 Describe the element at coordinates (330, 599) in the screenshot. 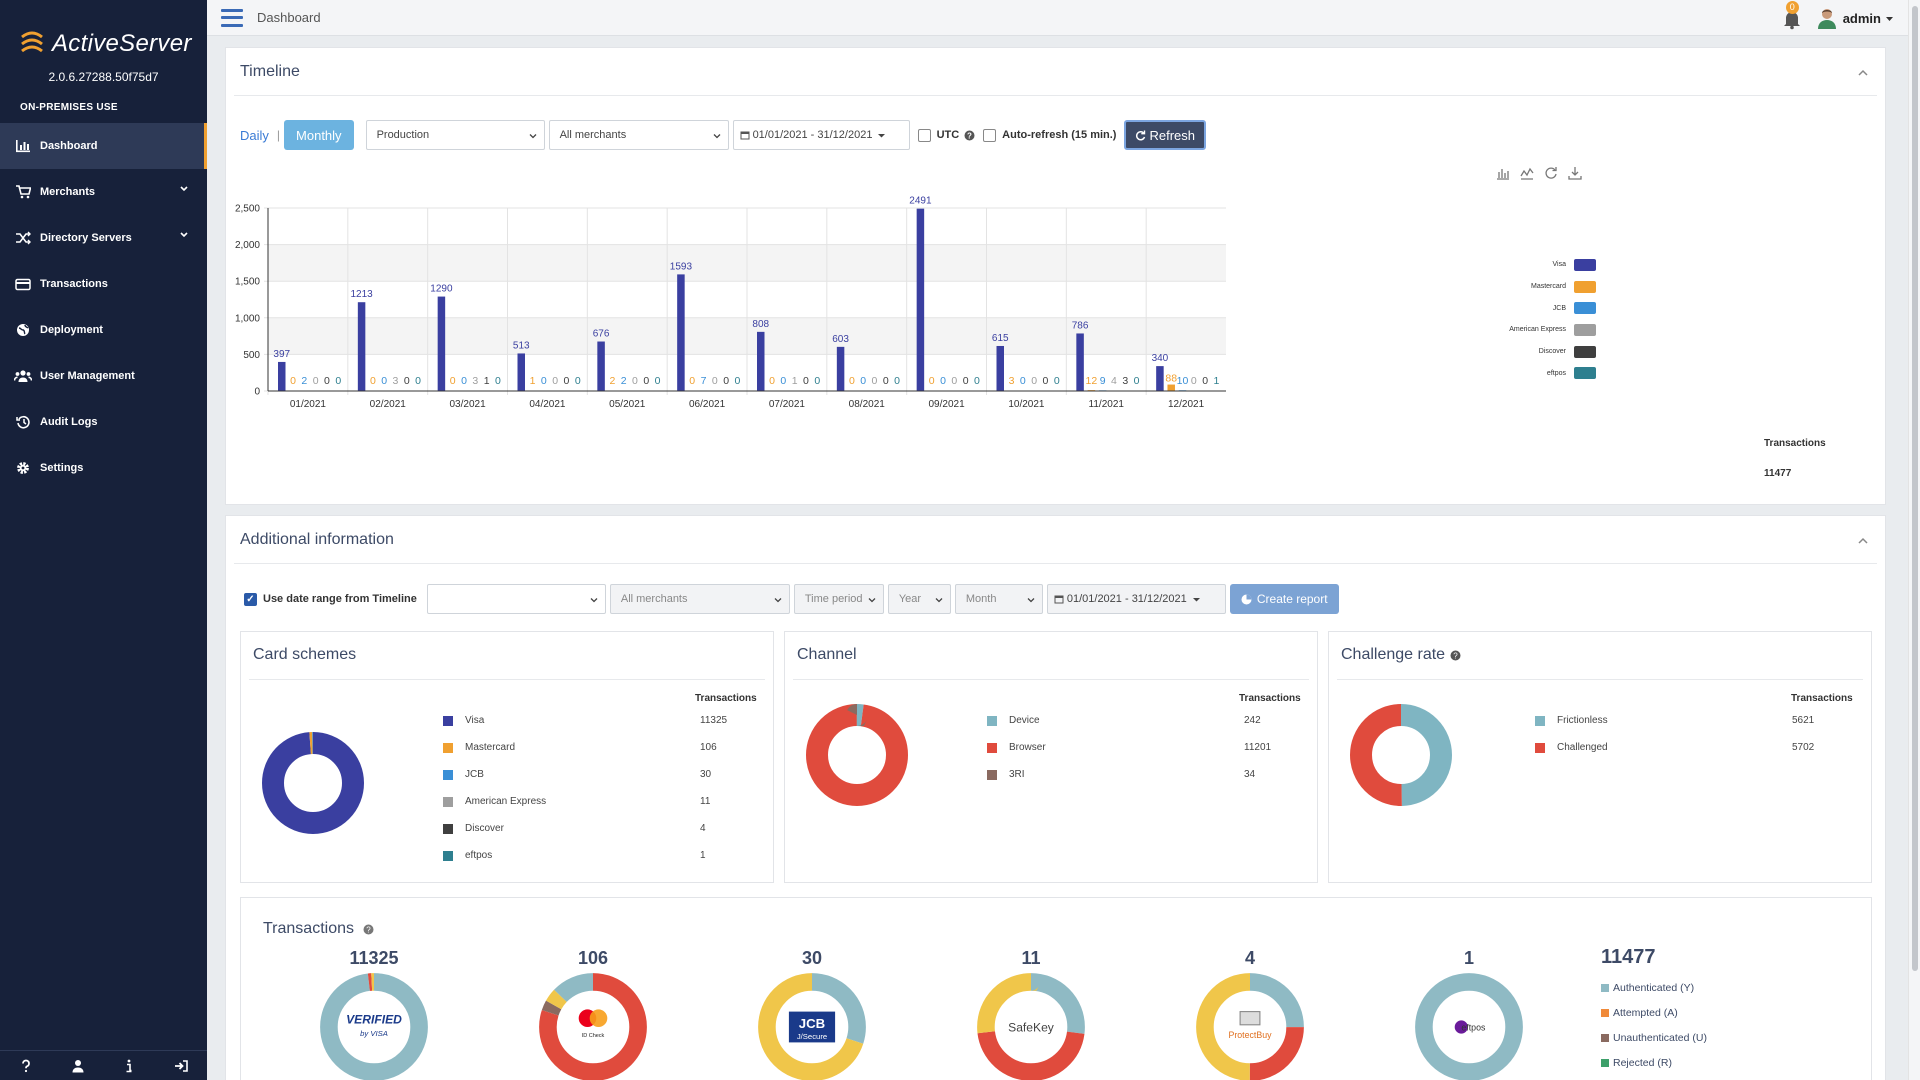

I see `use-date-range-checkbox: ✓ Use date range from Timeline` at that location.